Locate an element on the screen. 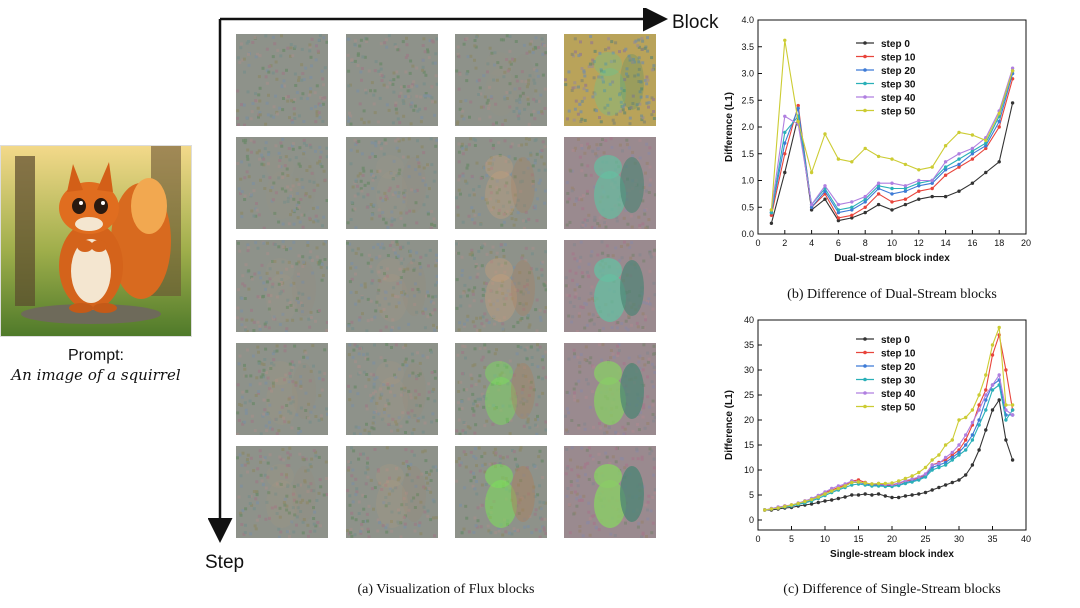  x-tick-label: 10 is located at coordinates (892, 243).